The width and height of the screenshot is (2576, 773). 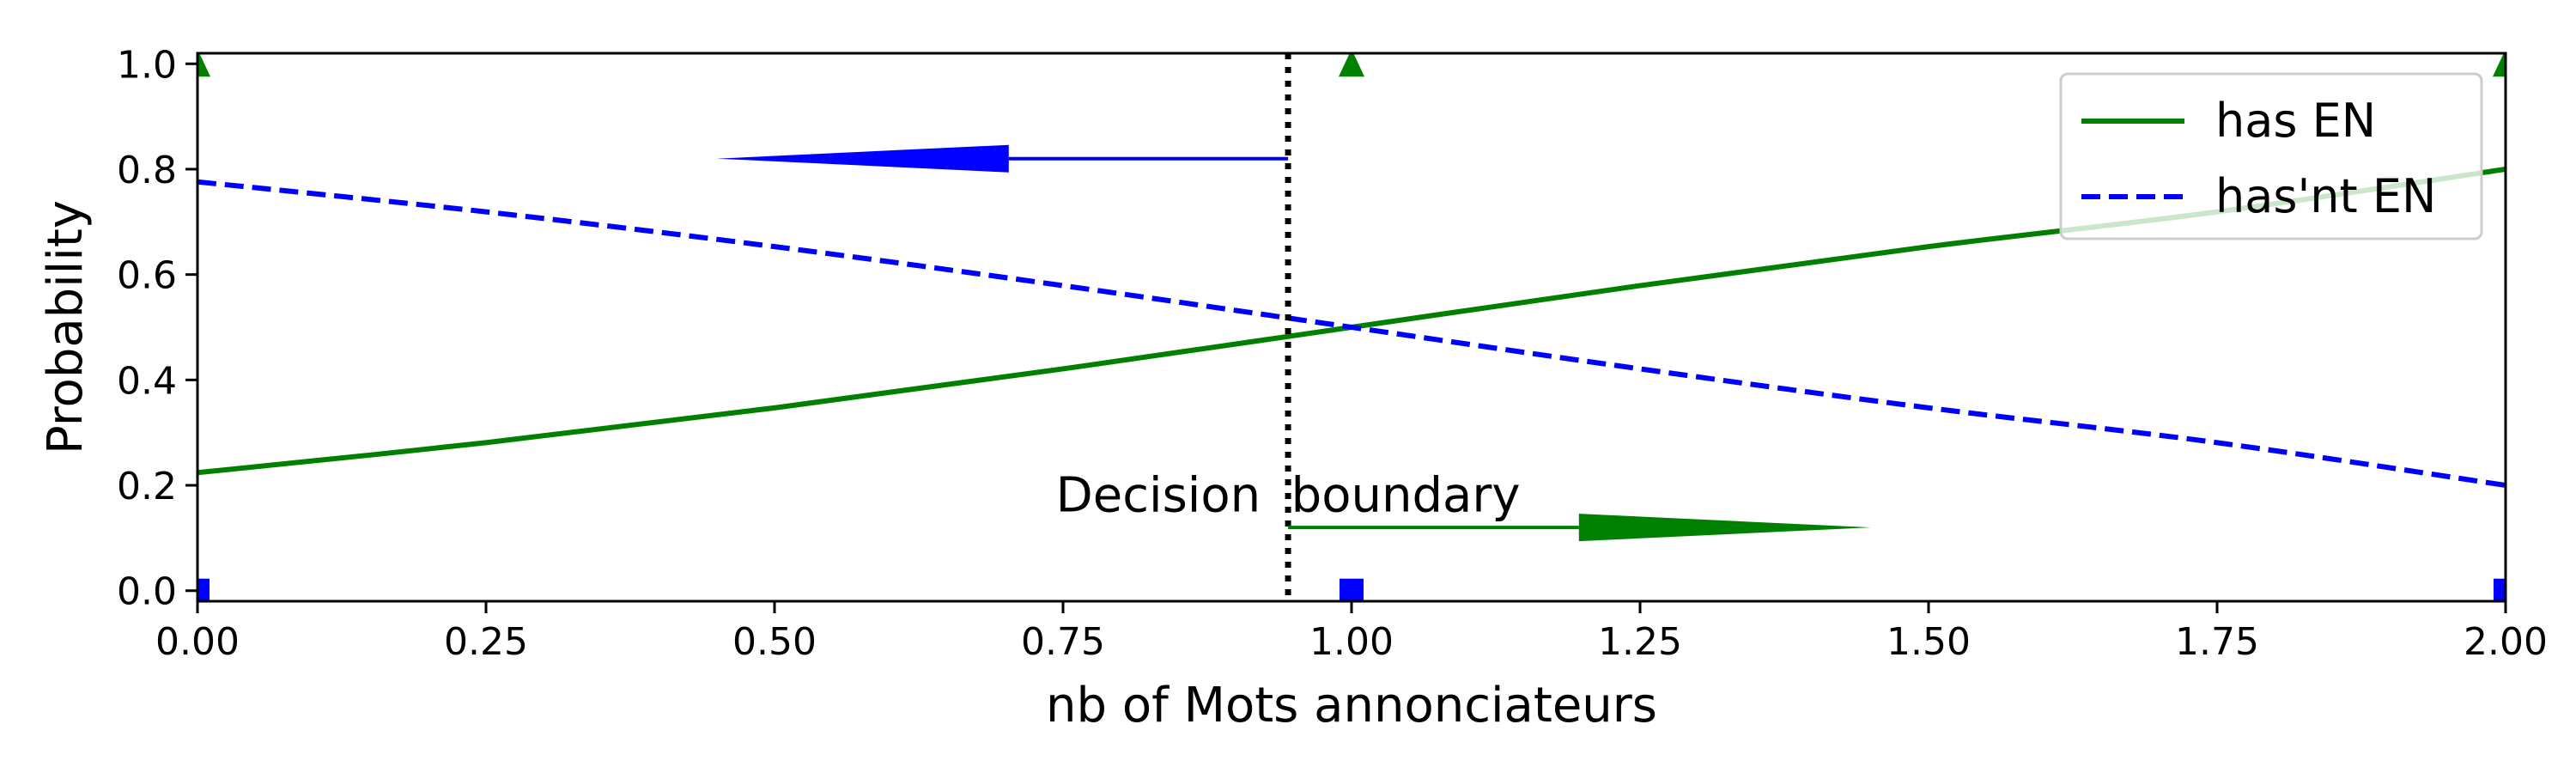 I want to click on y-tick-label: 0.8, so click(x=147, y=170).